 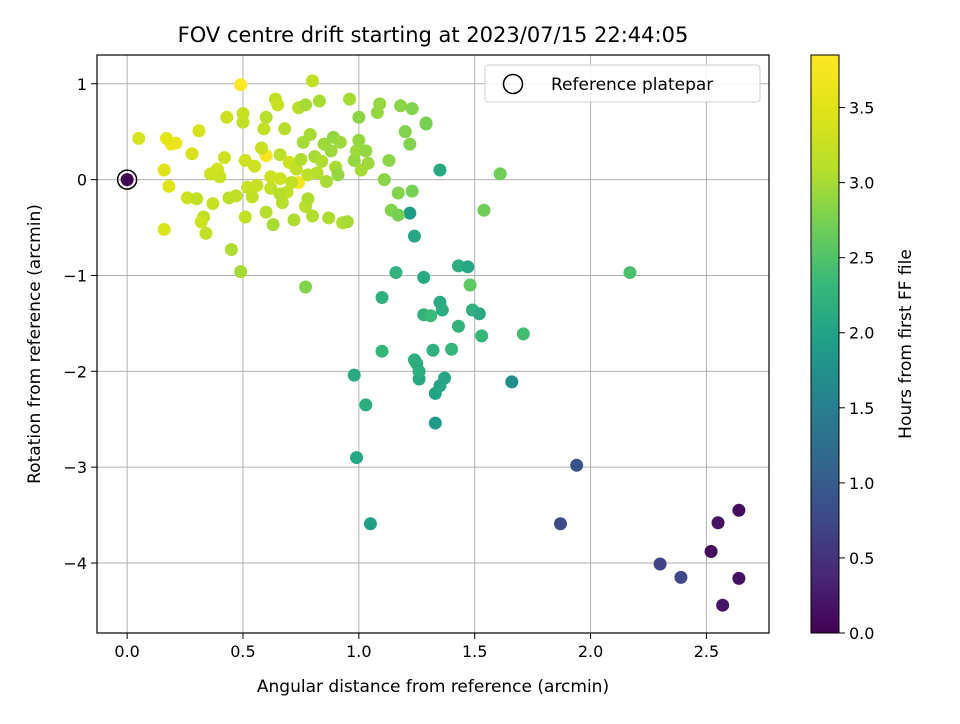 I want to click on colorbar-tick-label: 3.0, so click(x=861, y=183).